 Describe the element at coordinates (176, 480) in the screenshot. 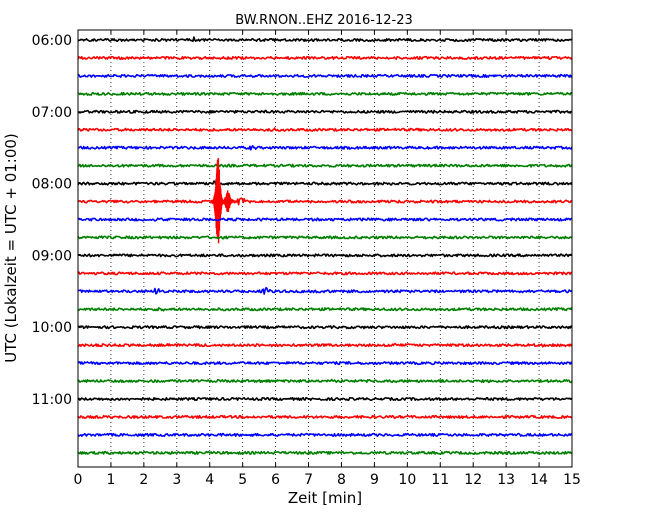

I see `x-tick-label: 3` at that location.